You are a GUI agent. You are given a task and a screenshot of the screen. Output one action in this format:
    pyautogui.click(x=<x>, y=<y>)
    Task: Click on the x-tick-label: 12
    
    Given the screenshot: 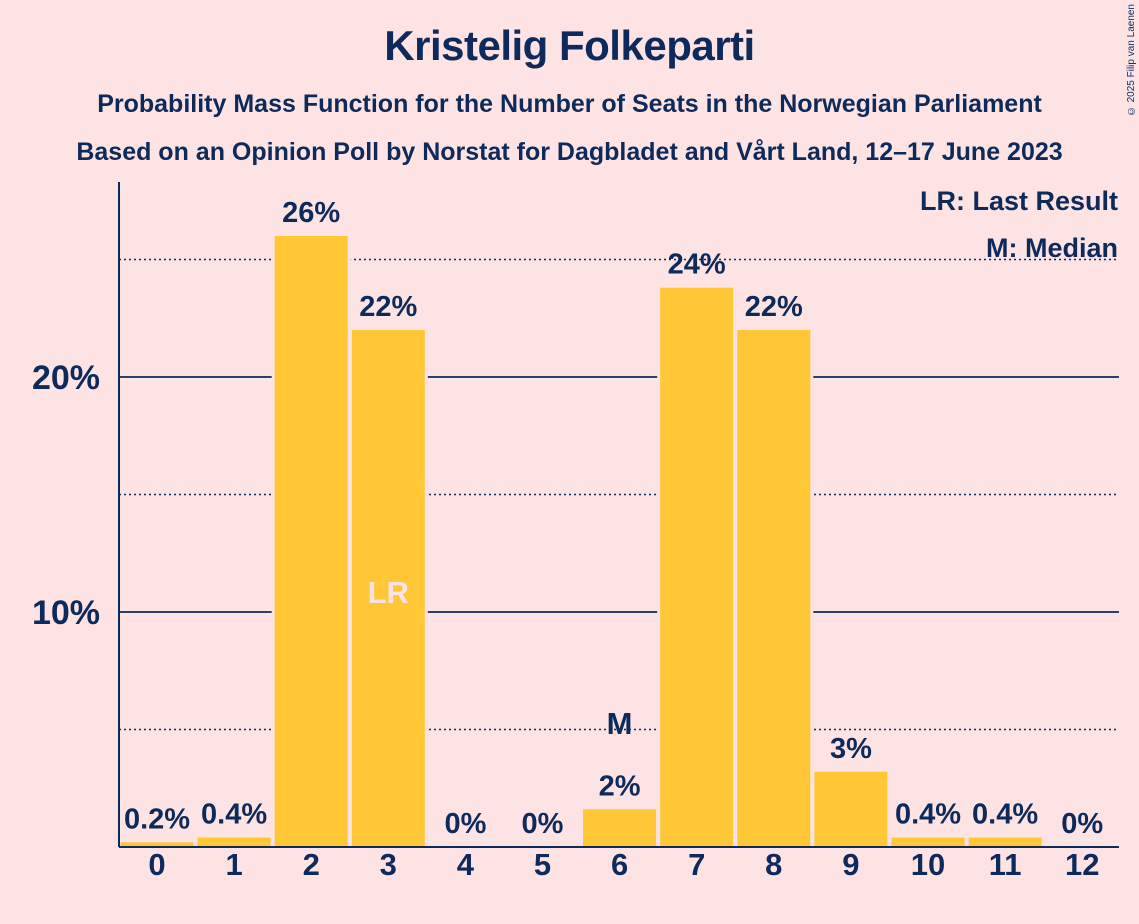 What is the action you would take?
    pyautogui.click(x=1082, y=864)
    